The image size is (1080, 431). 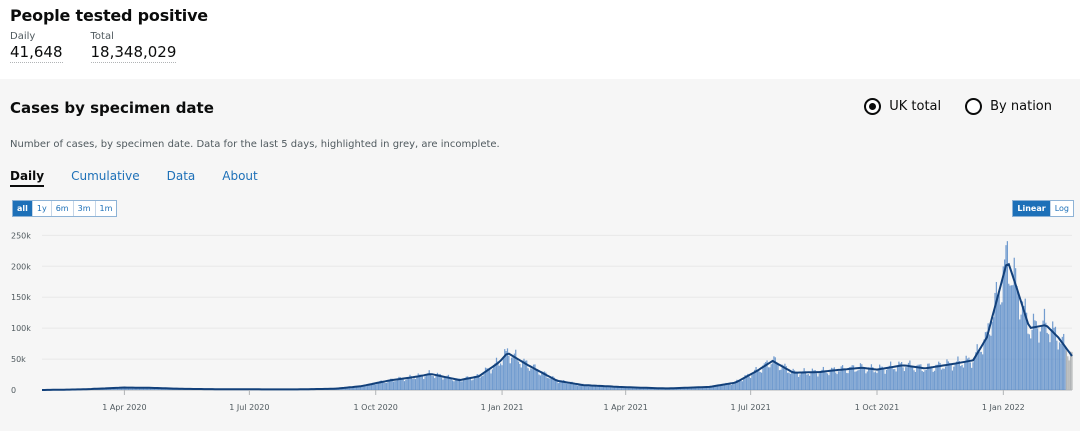 What do you see at coordinates (36, 53) in the screenshot?
I see `daily-value: 41,648` at bounding box center [36, 53].